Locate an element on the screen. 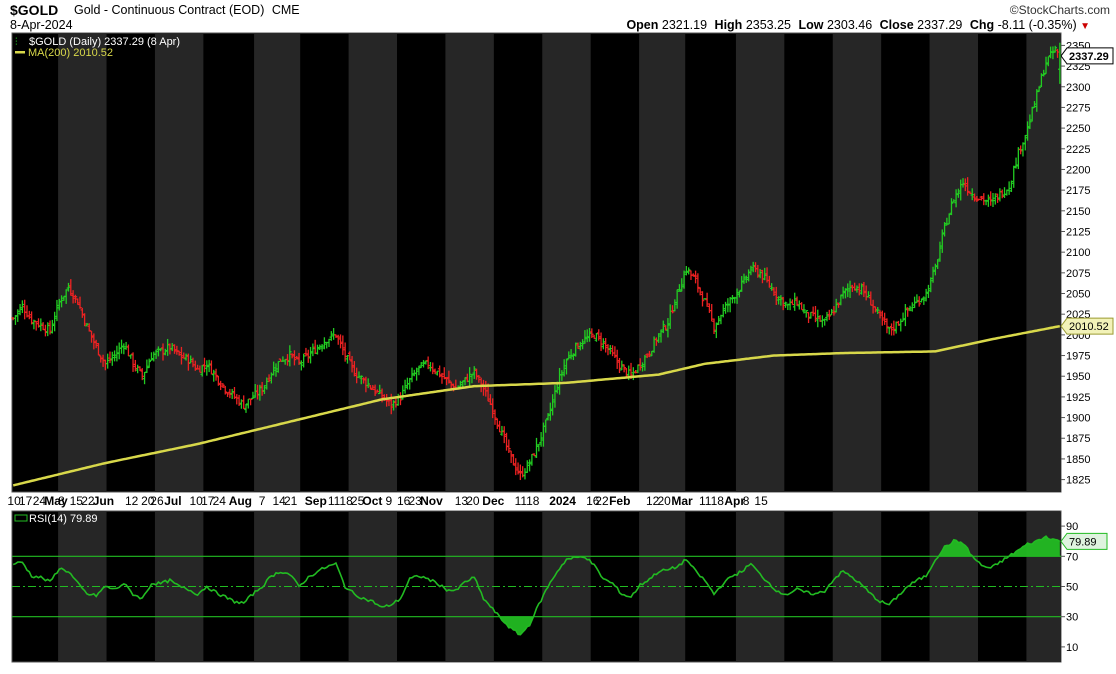 This screenshot has width=1116, height=674. x-tick-label: 17 is located at coordinates (208, 501).